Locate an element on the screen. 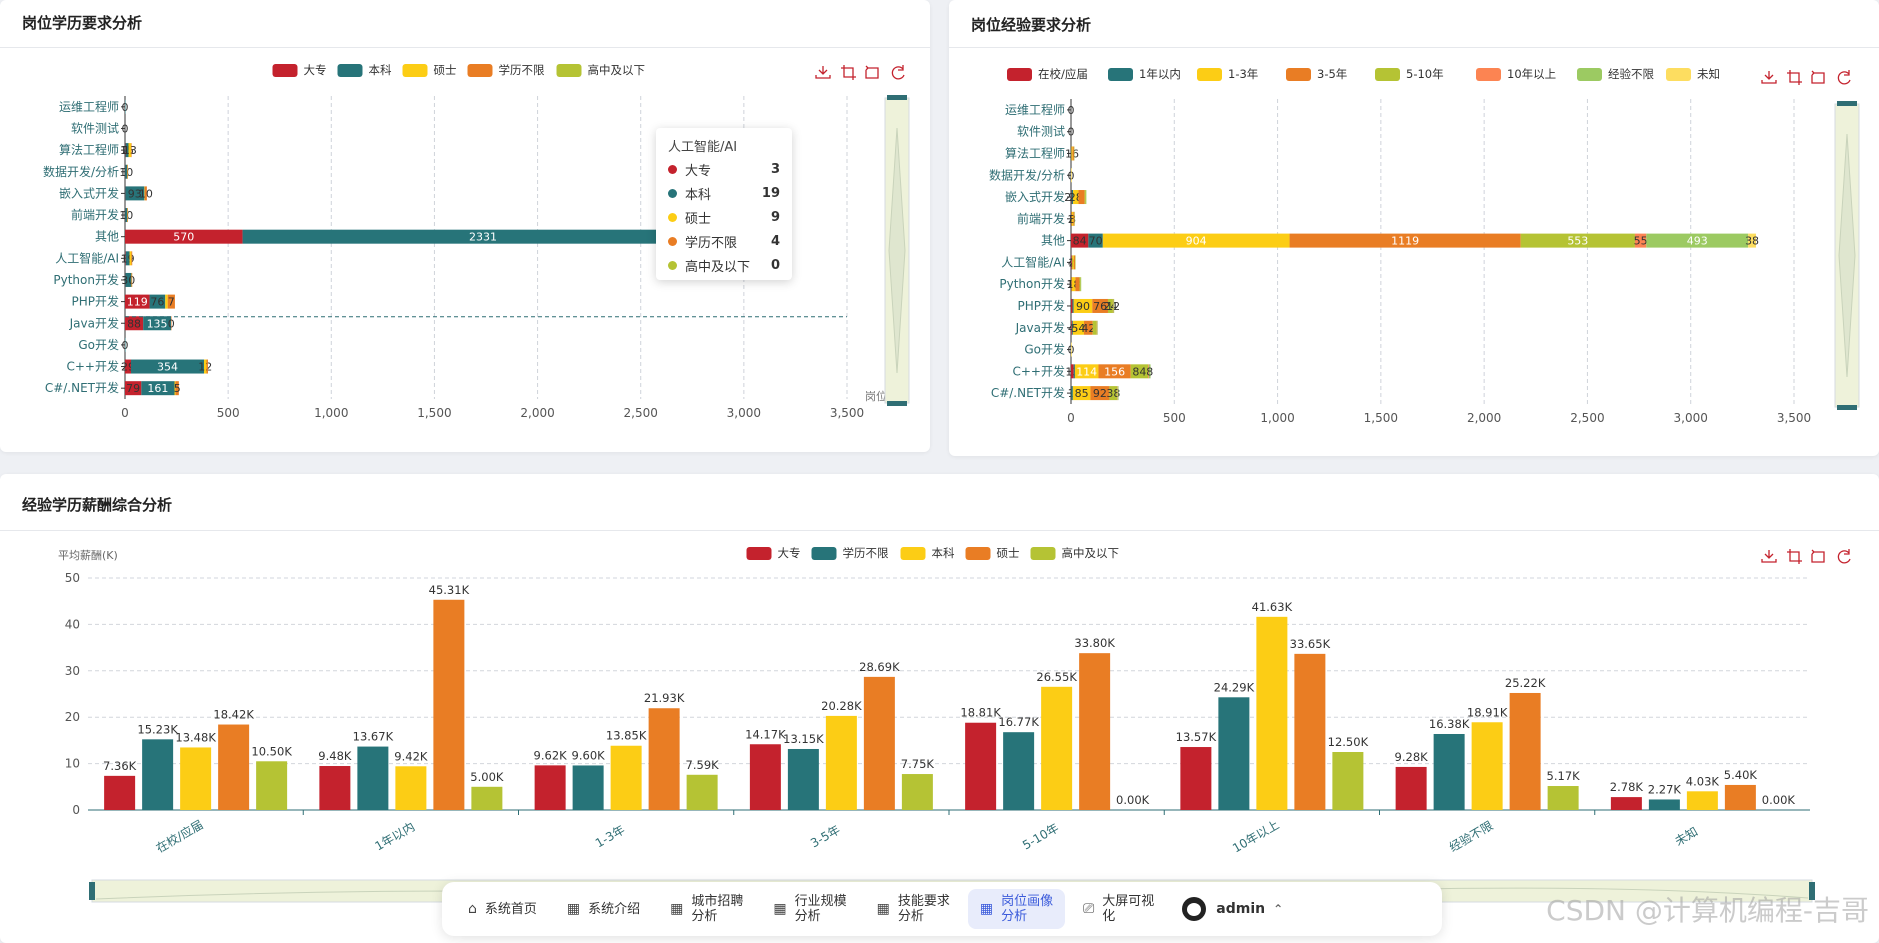  y-tick-label: 数据开发/分析 is located at coordinates (81, 171).